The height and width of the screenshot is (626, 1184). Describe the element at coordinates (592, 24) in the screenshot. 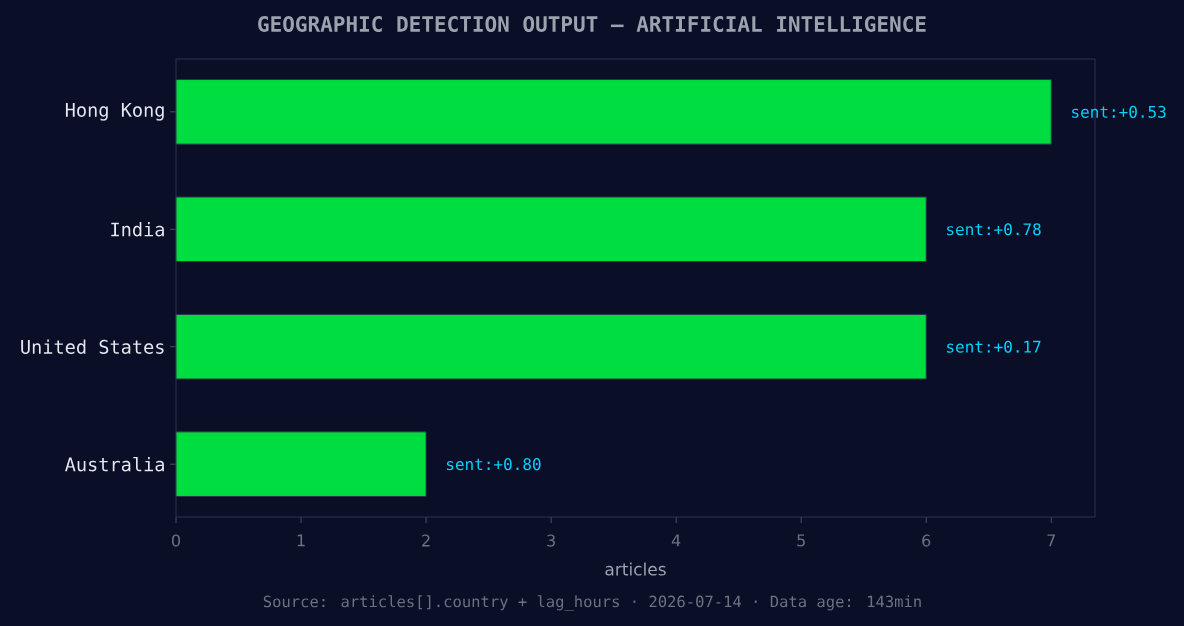

I see `chart-title: GEOGRAPHIC DETECTION OUTPUT — ARTIFICIAL INTELLIGENCE` at that location.